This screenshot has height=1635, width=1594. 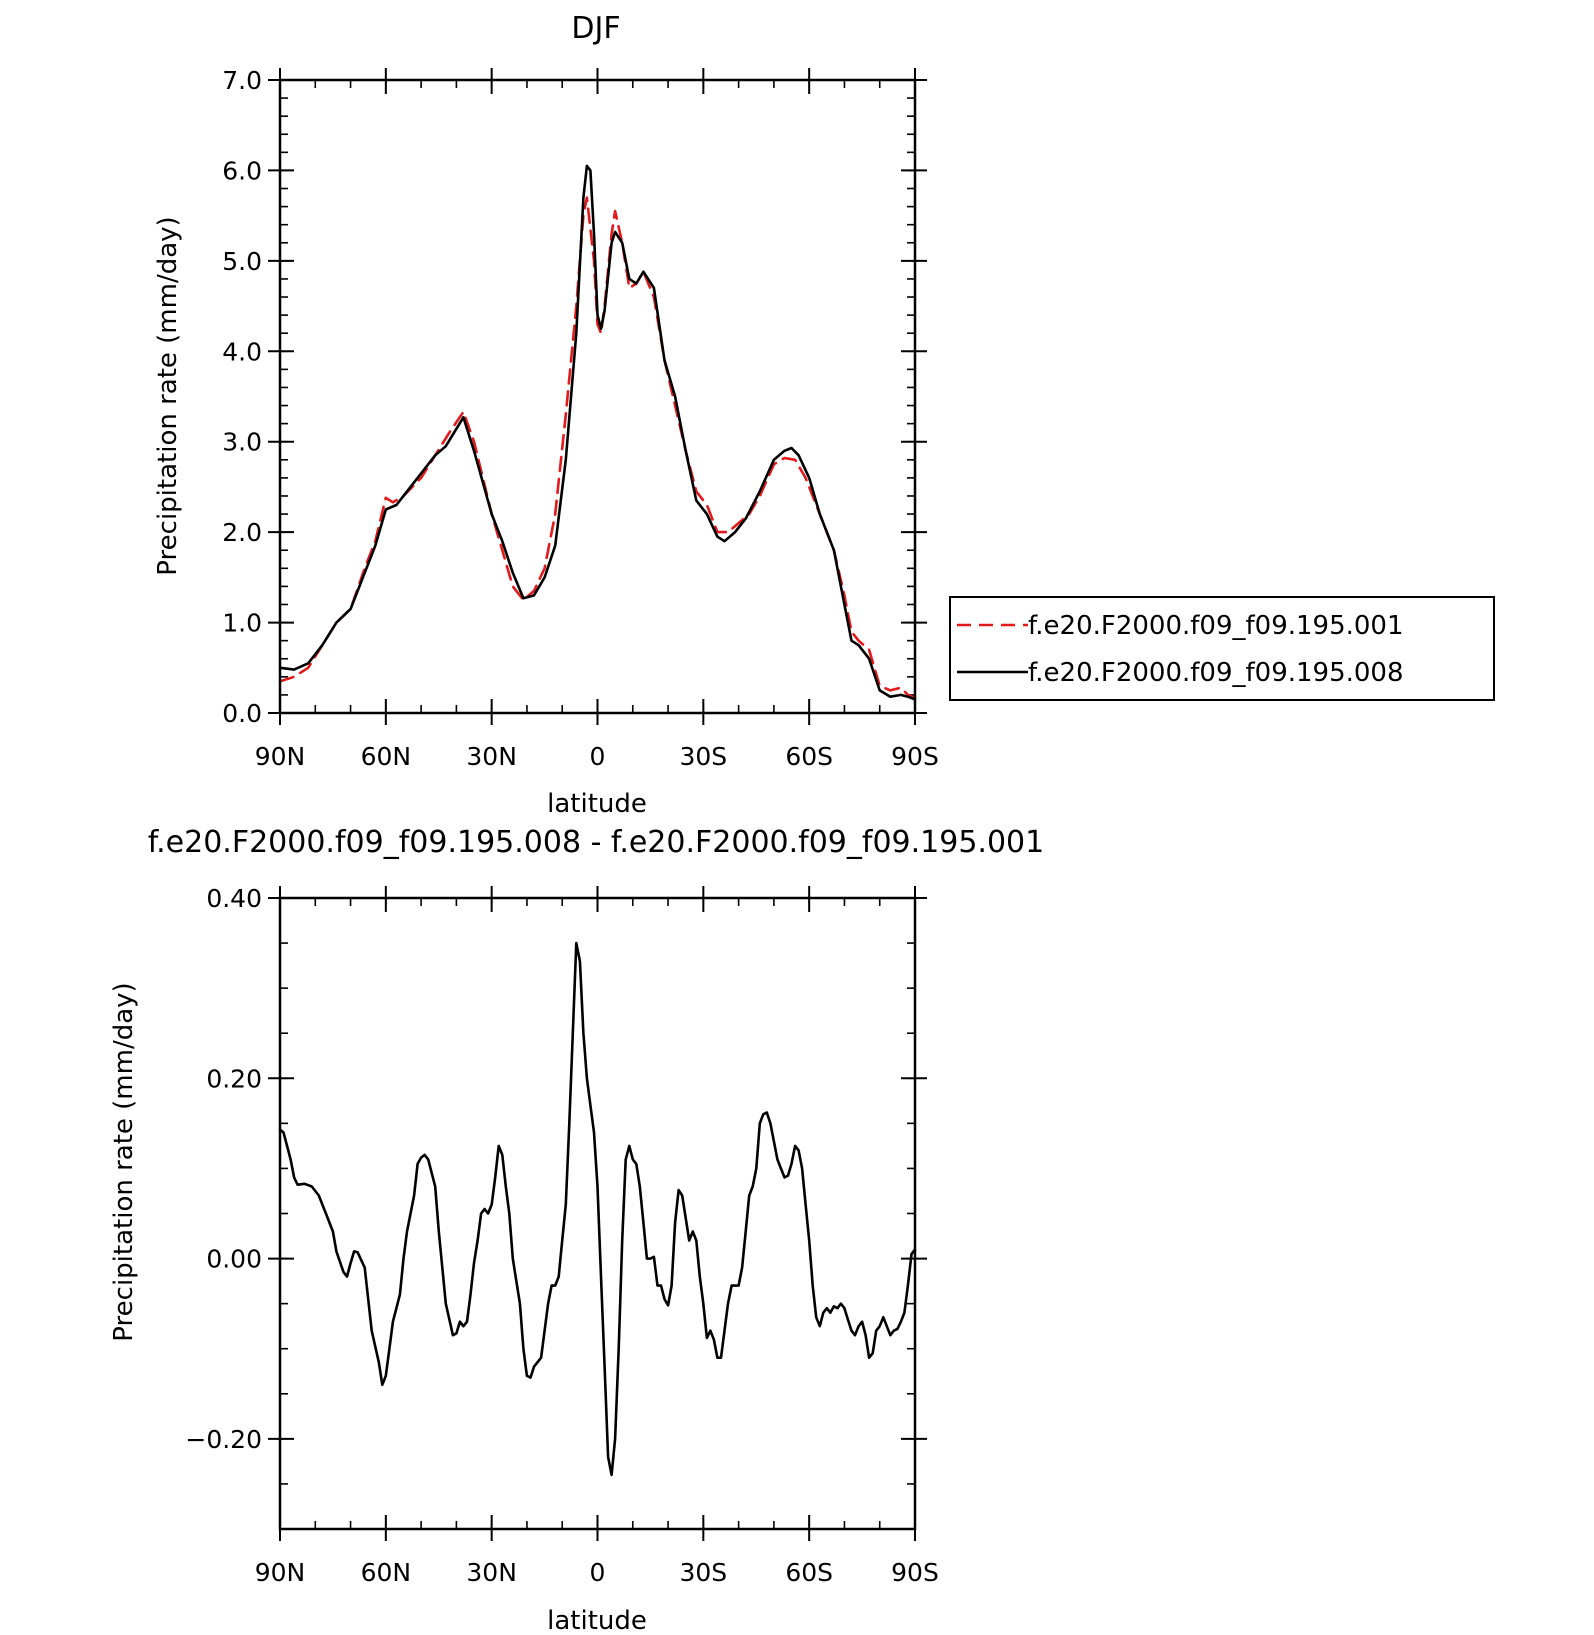 I want to click on bottom-series-lines, so click(x=597, y=1209).